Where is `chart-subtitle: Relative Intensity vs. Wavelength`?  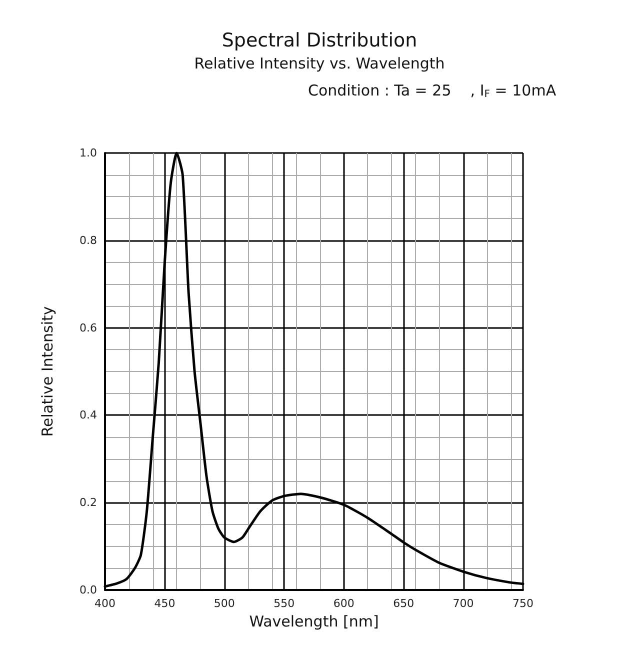 chart-subtitle: Relative Intensity vs. Wavelength is located at coordinates (319, 63).